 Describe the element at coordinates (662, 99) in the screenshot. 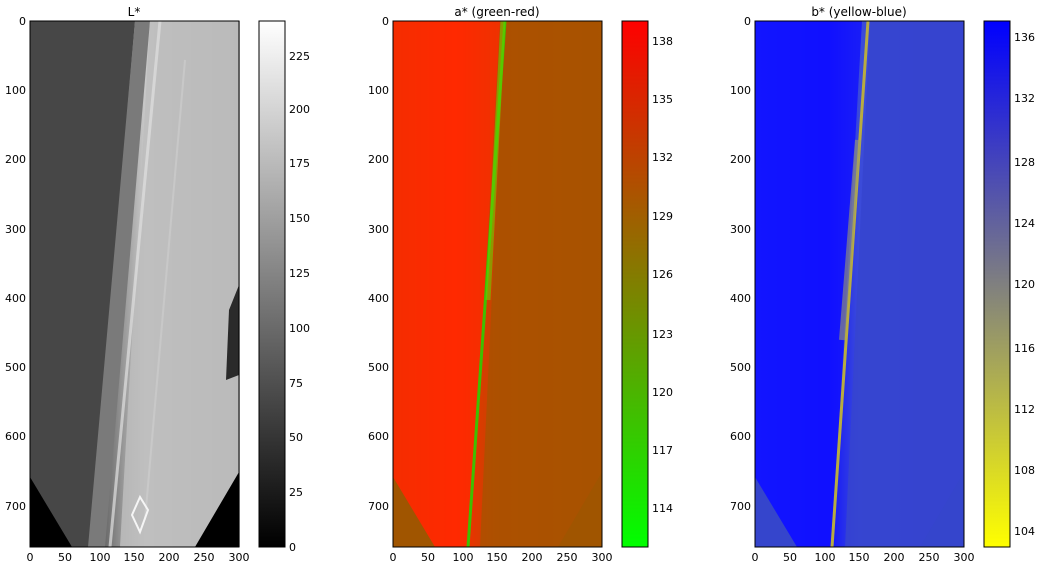

I see `svg-text: 135` at that location.